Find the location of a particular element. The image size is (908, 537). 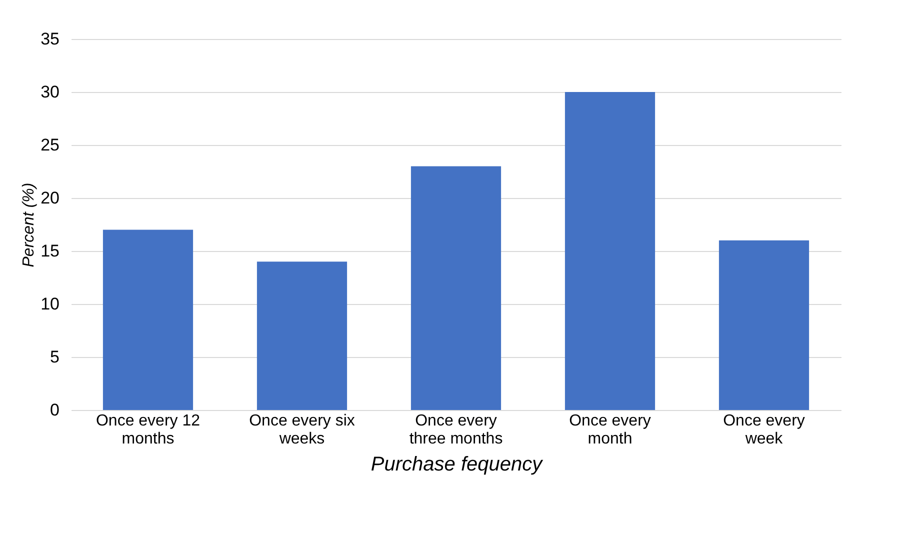

y-axis-title: Percent (%) is located at coordinates (29, 225).